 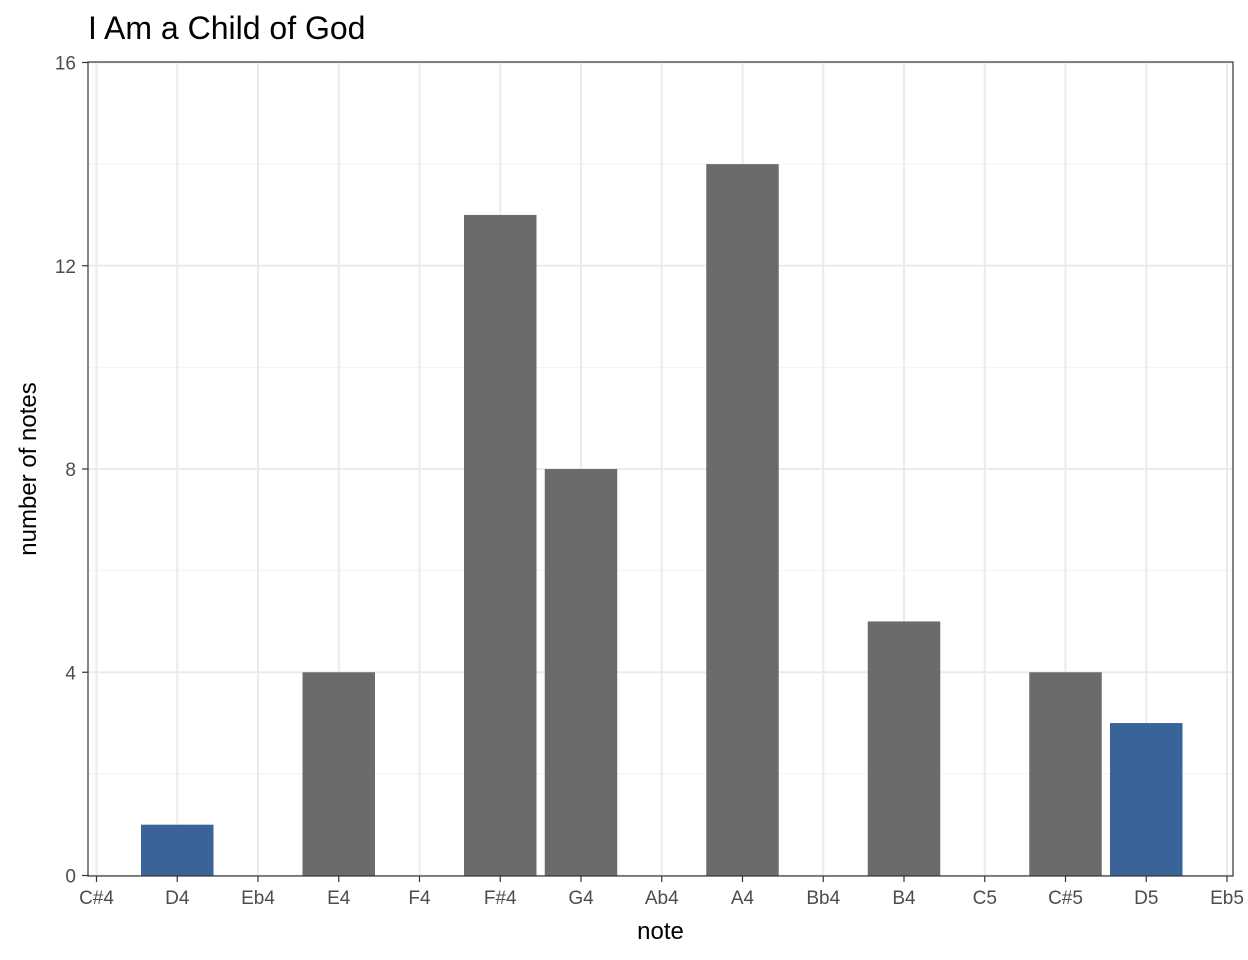 I want to click on bar-D4, so click(x=177, y=850).